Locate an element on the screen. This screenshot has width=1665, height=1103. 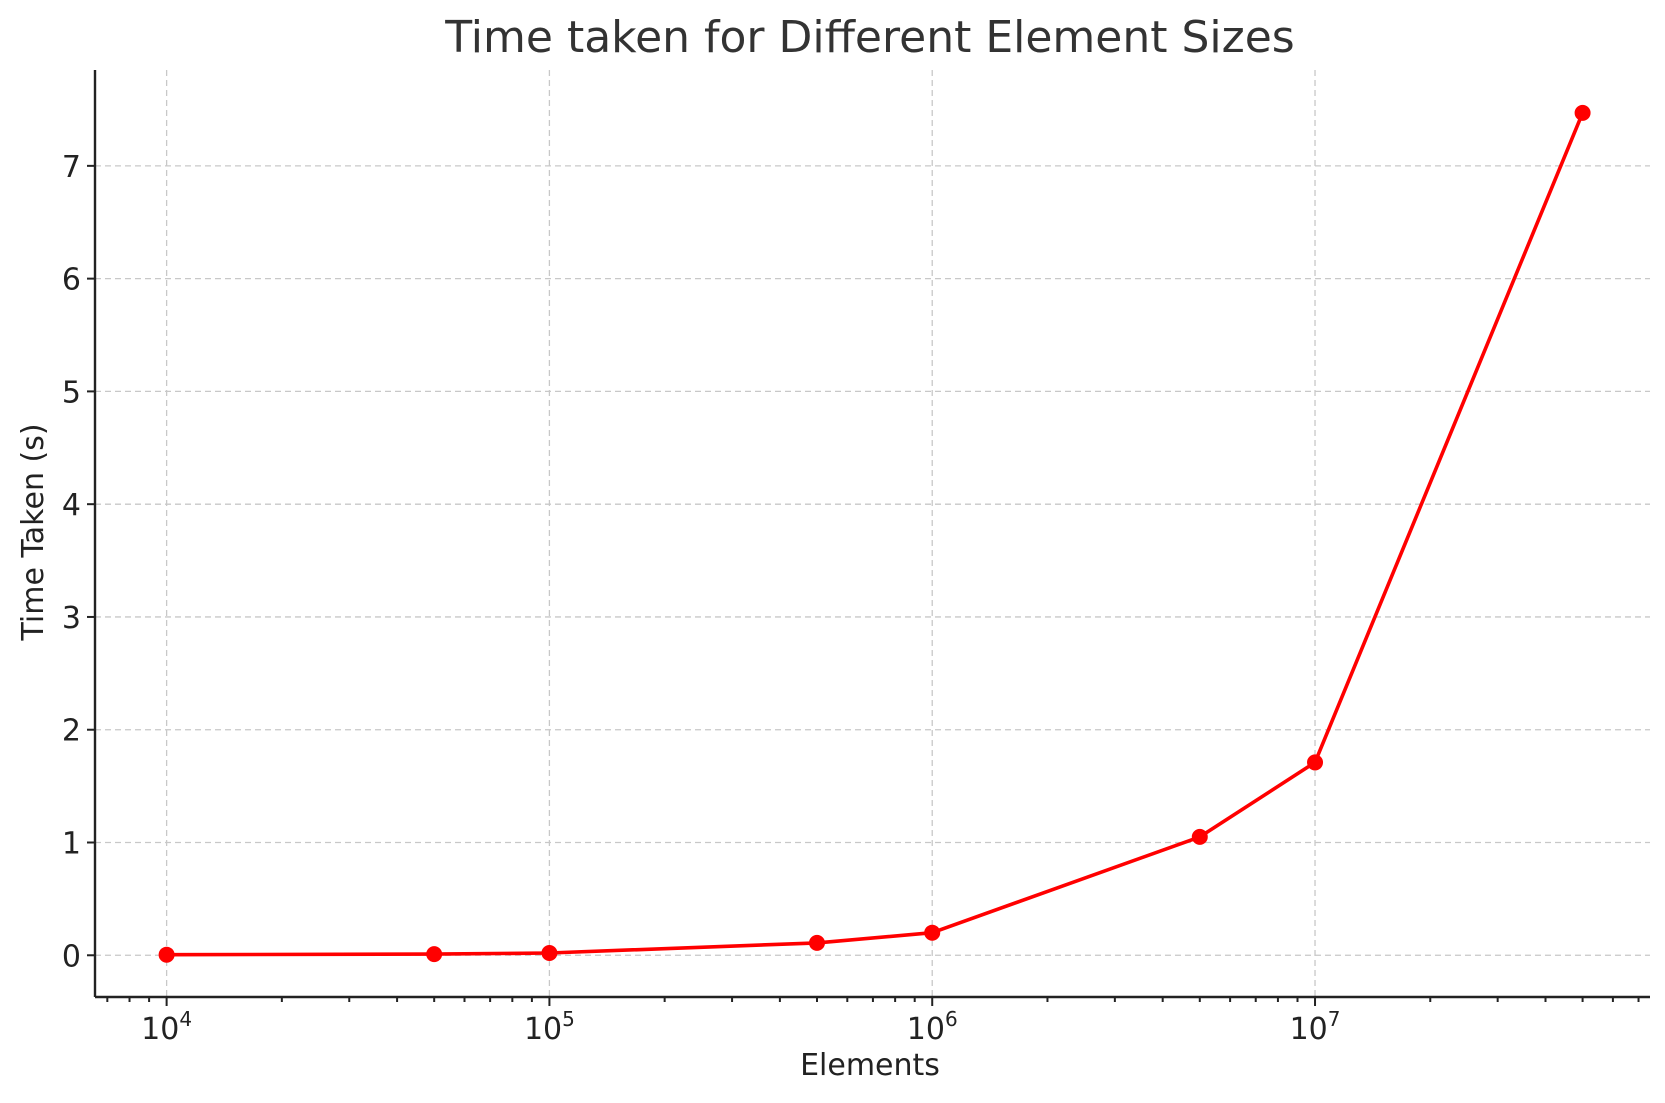
y-tick-label: 2 is located at coordinates (71, 731).